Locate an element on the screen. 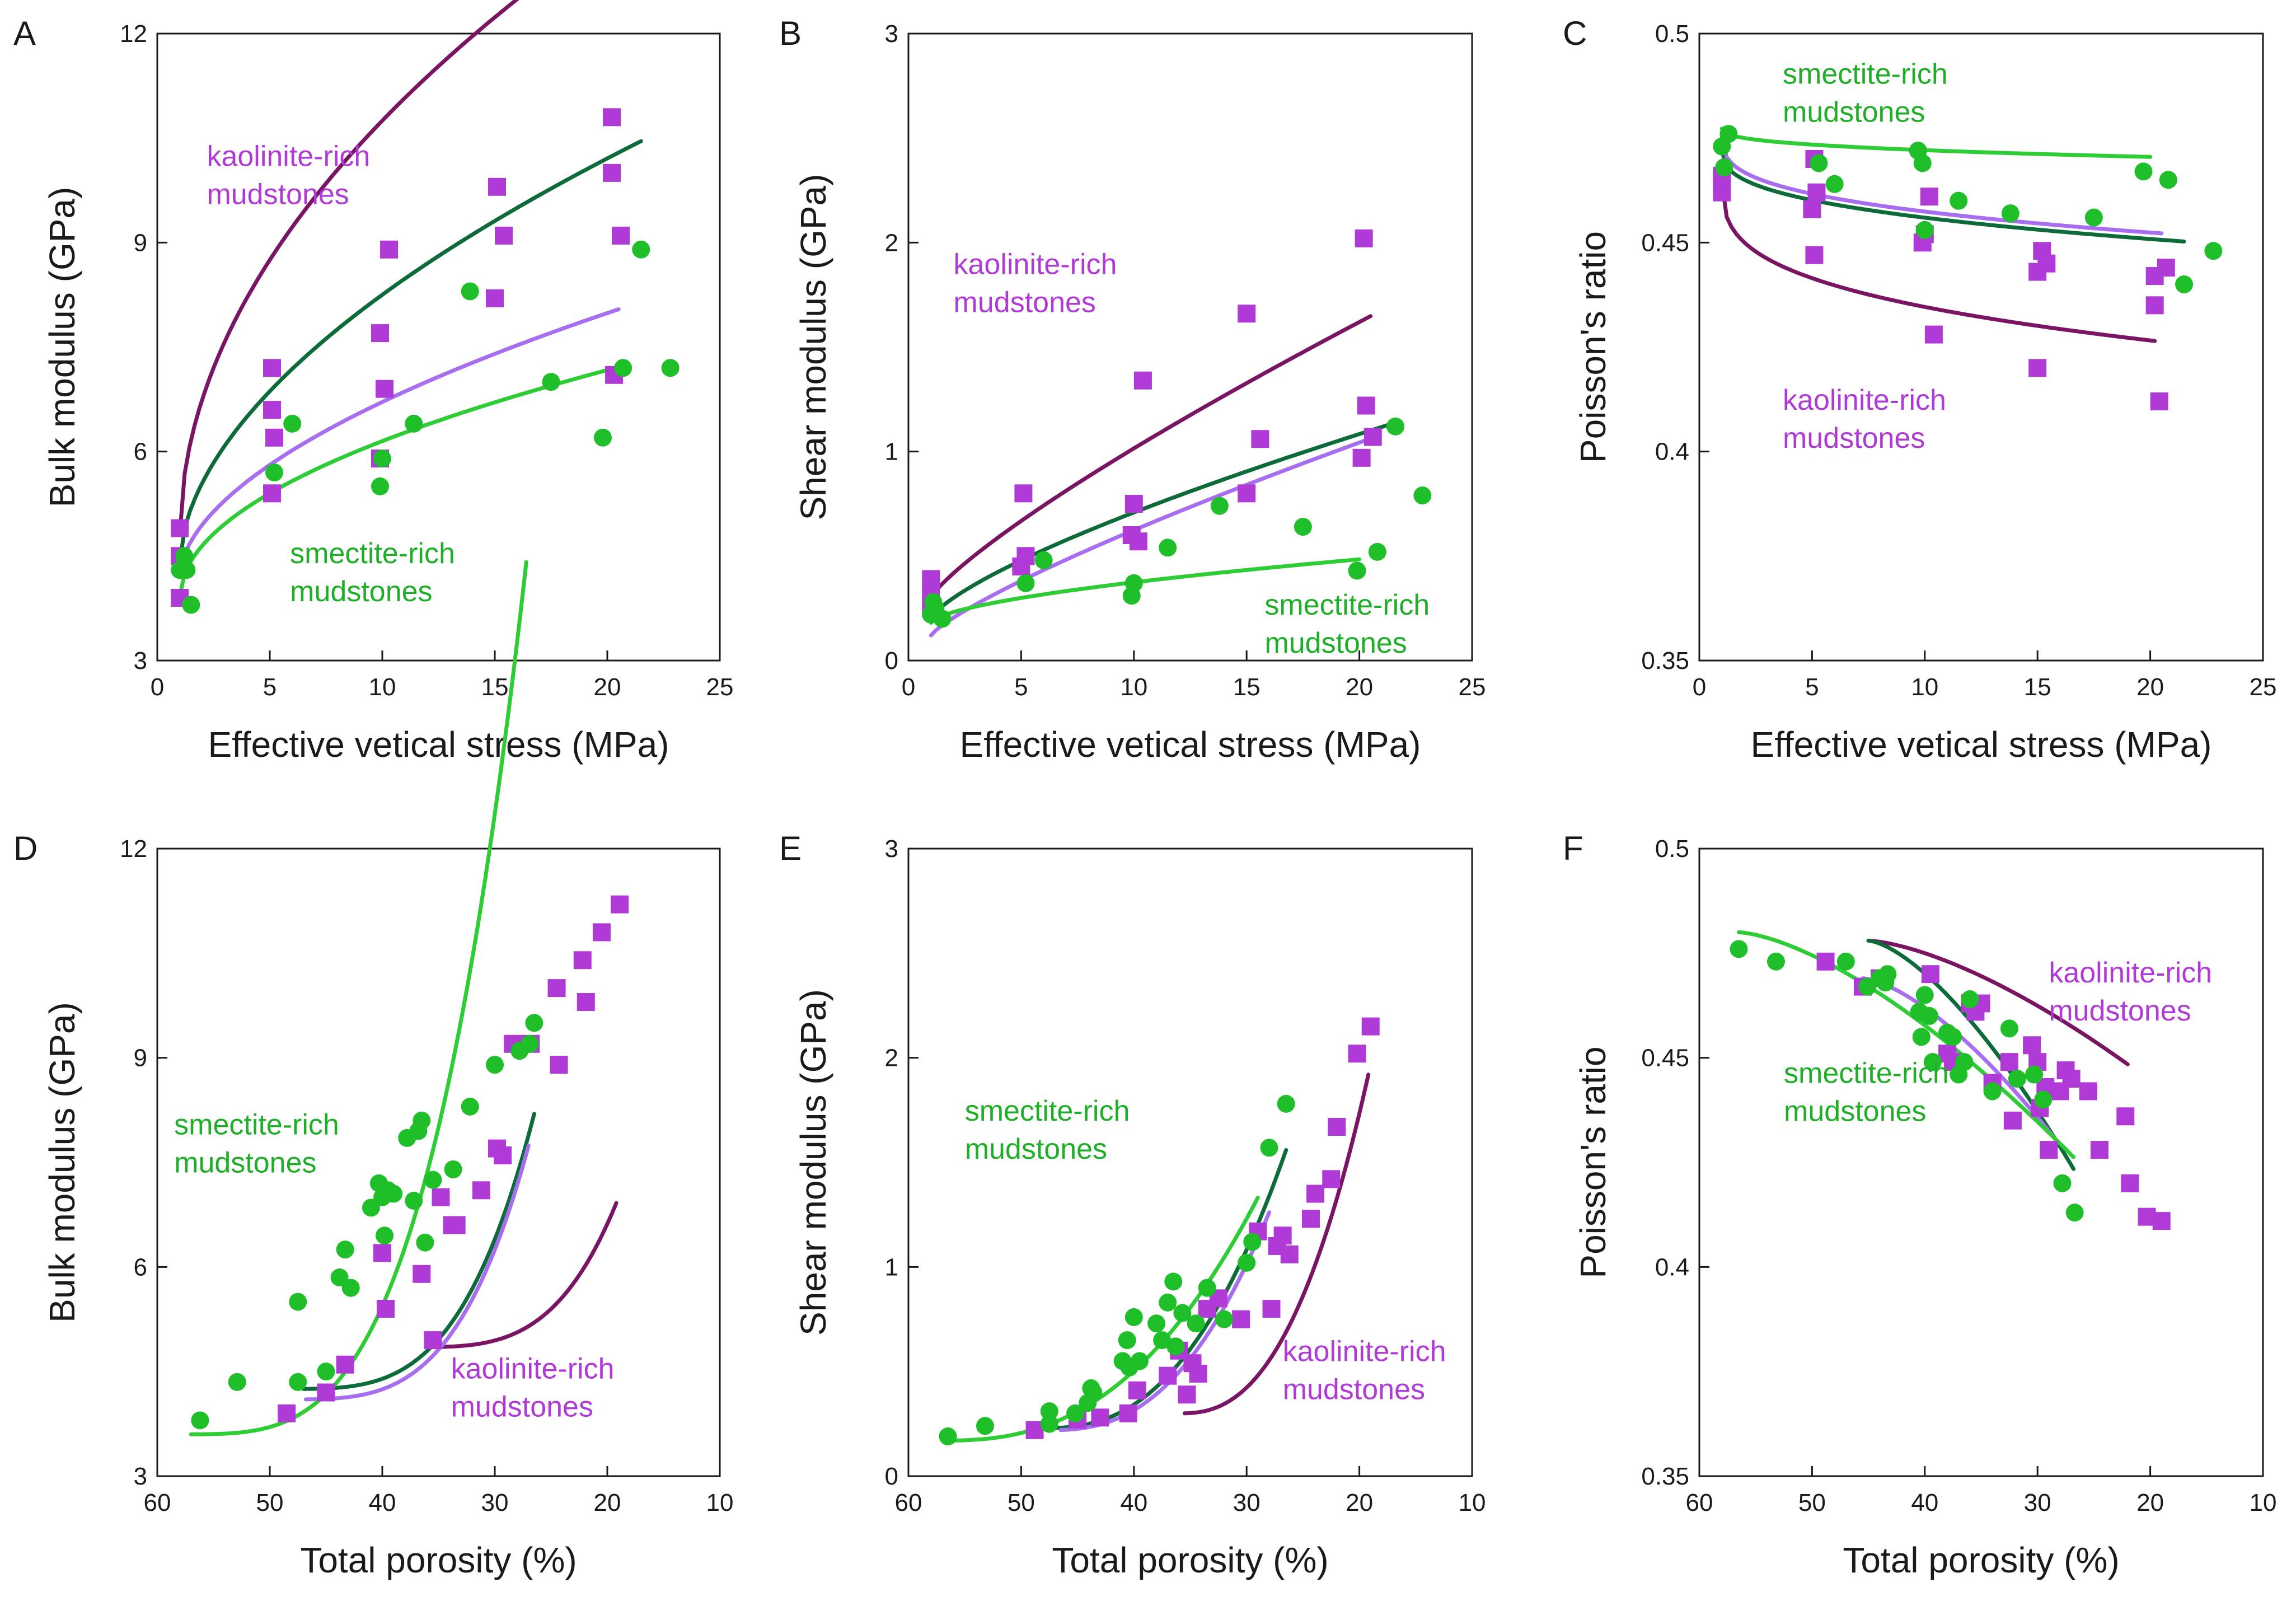 This screenshot has height=1606, width=2296. y-tick-label: 9 is located at coordinates (140, 243).